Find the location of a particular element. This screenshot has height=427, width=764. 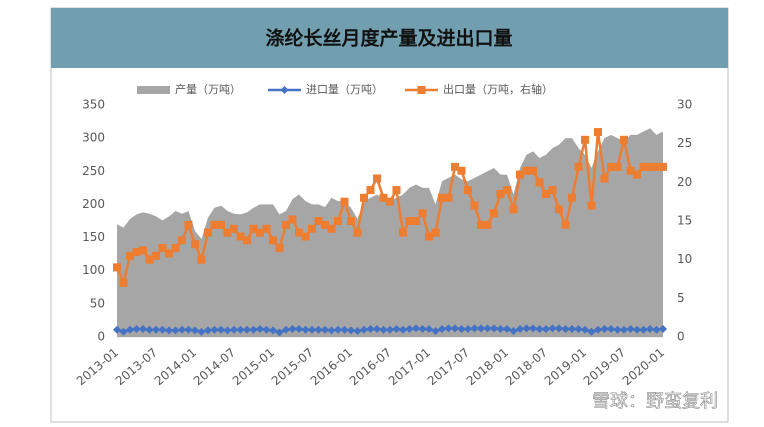

legend-label: 产量（万吨） is located at coordinates (208, 89).